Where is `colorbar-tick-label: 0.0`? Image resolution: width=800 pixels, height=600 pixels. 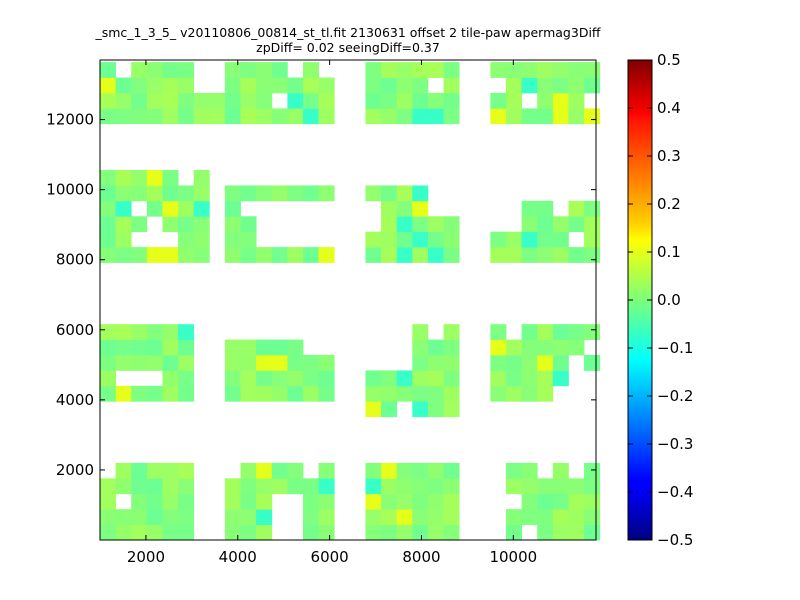 colorbar-tick-label: 0.0 is located at coordinates (669, 300).